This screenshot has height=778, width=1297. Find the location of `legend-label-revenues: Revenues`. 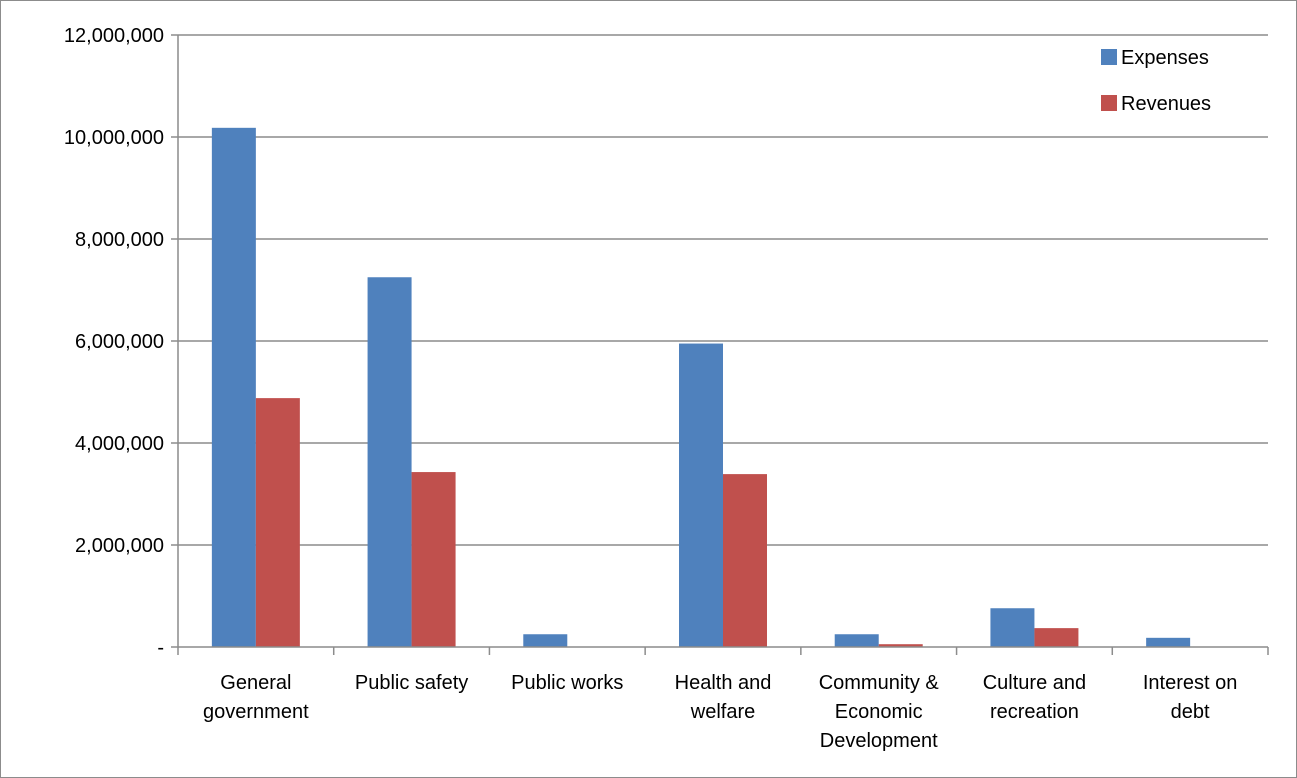

legend-label-revenues: Revenues is located at coordinates (1166, 104).